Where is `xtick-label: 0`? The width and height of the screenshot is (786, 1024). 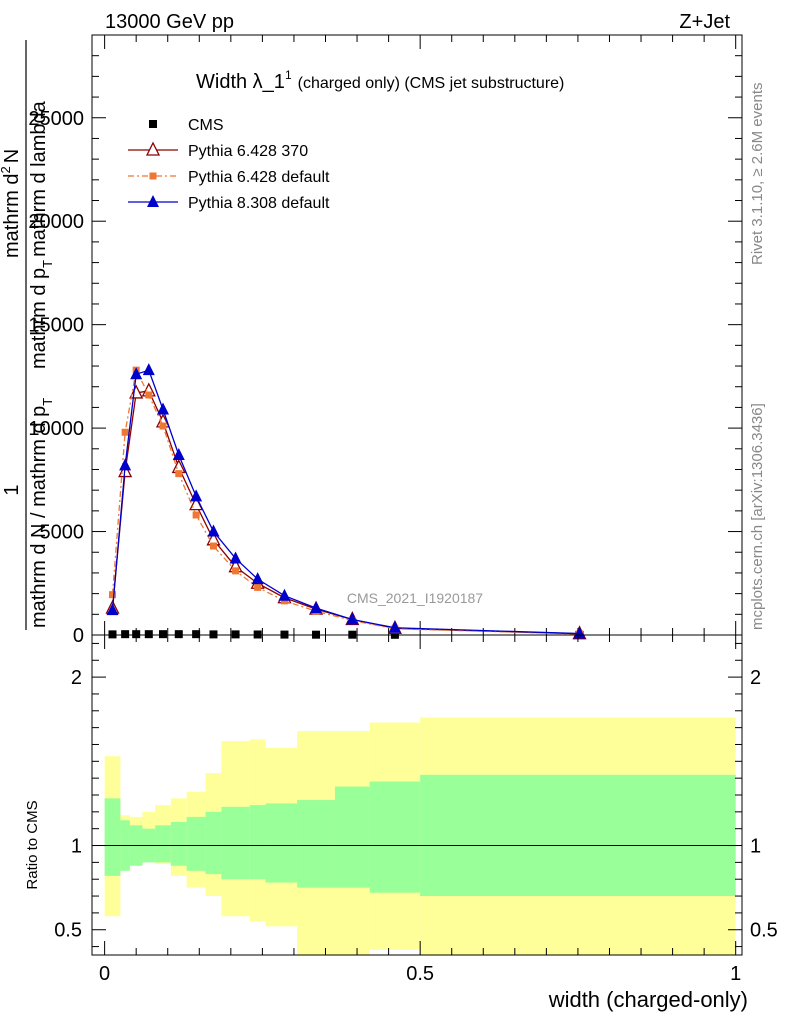 xtick-label: 0 is located at coordinates (104, 974).